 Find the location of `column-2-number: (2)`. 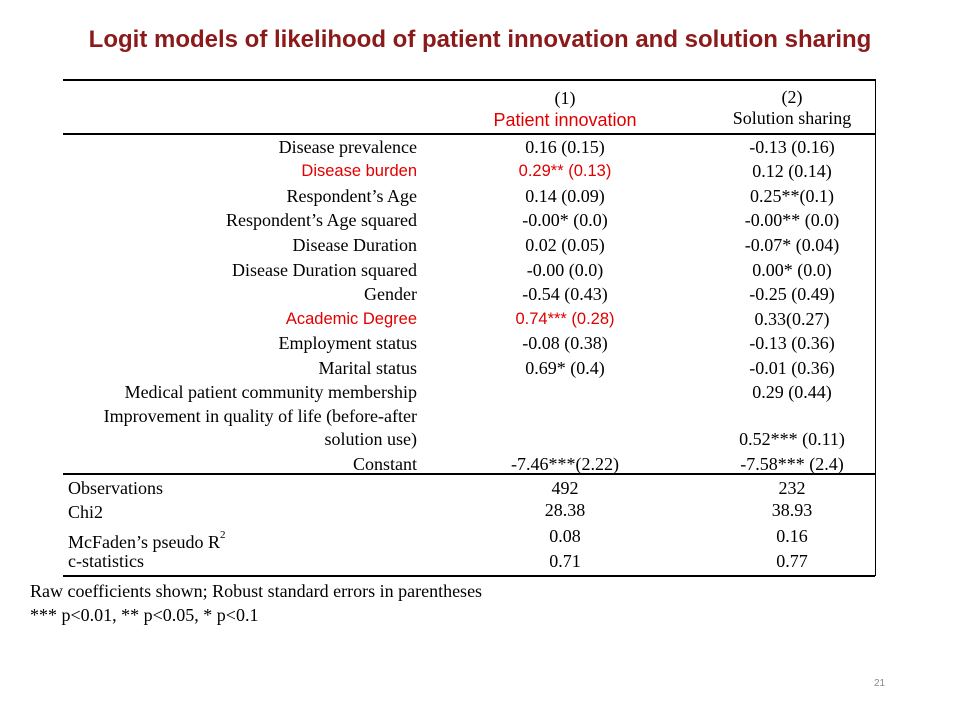

column-2-number: (2) is located at coordinates (792, 97).